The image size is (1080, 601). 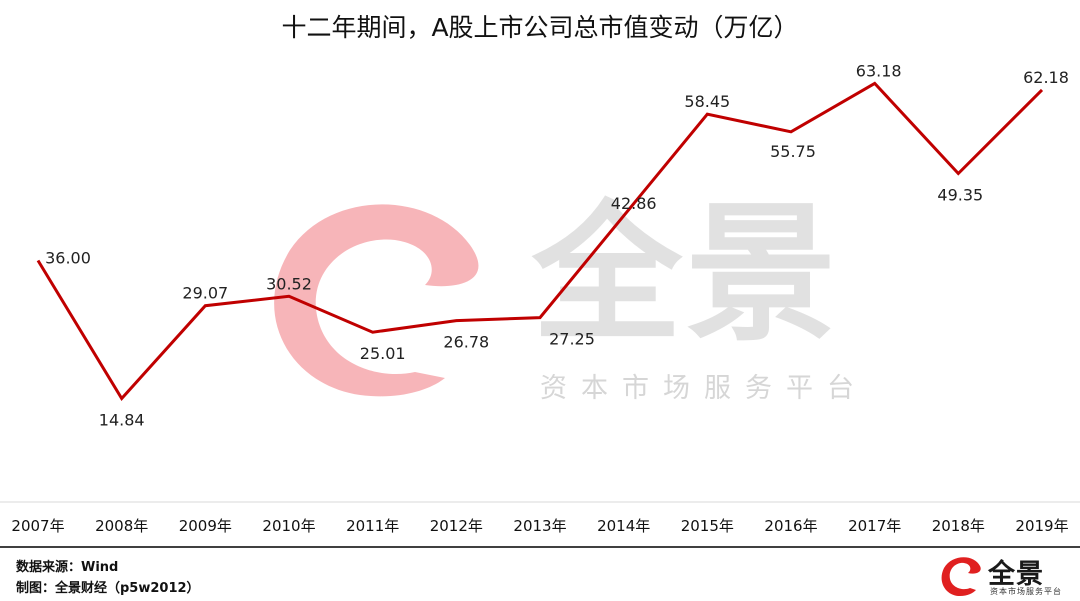 What do you see at coordinates (623, 526) in the screenshot?
I see `x-tick-label: 2014年` at bounding box center [623, 526].